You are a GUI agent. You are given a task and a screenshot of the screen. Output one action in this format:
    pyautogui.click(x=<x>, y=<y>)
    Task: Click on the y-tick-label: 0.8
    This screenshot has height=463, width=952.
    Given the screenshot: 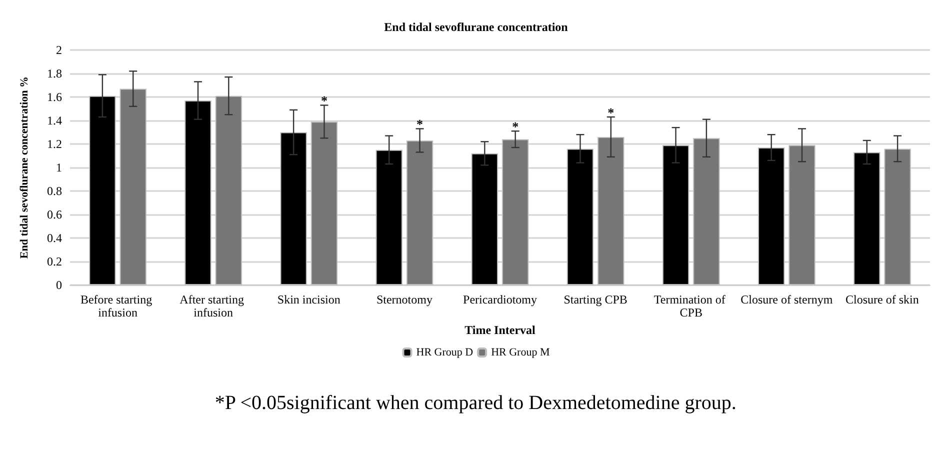 What is the action you would take?
    pyautogui.click(x=54, y=191)
    